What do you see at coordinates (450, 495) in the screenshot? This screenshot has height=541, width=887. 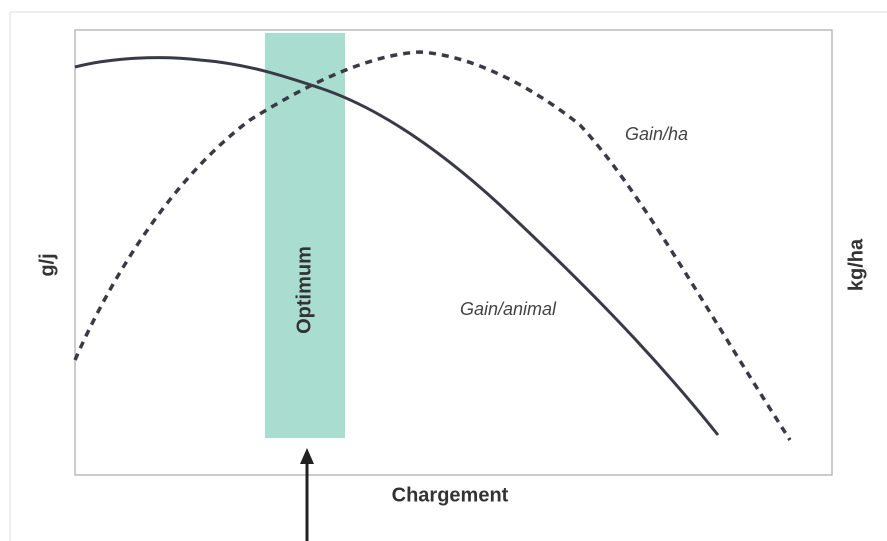 I see `x-label: Chargement` at bounding box center [450, 495].